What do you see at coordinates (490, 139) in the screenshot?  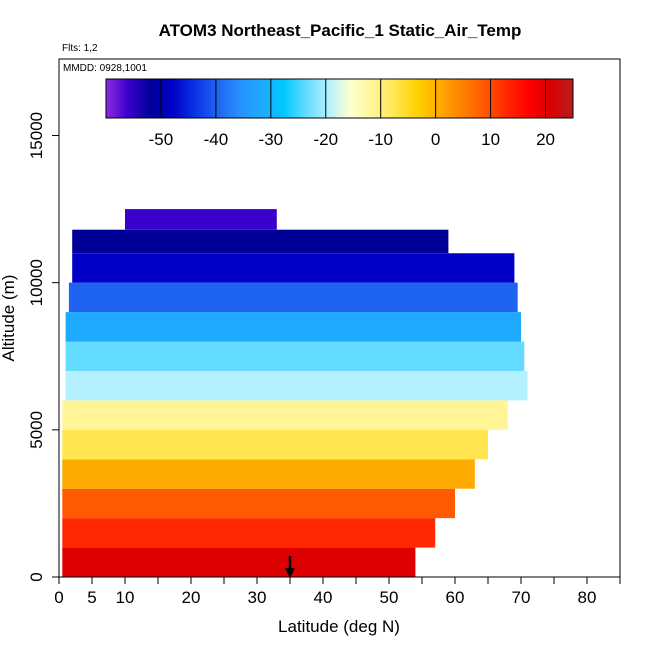 I see `colorbar-tick-label: 10` at bounding box center [490, 139].